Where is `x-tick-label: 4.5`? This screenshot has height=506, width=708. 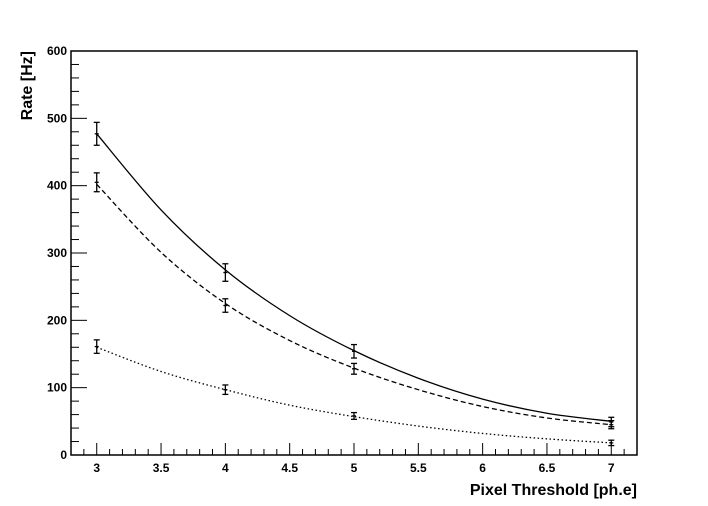
x-tick-label: 4.5 is located at coordinates (289, 468).